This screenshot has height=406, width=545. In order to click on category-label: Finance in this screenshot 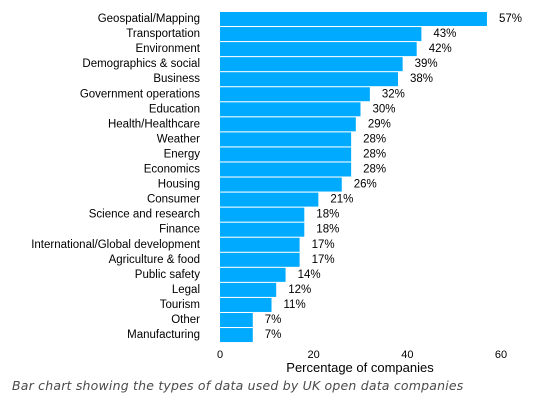, I will do `click(179, 230)`.